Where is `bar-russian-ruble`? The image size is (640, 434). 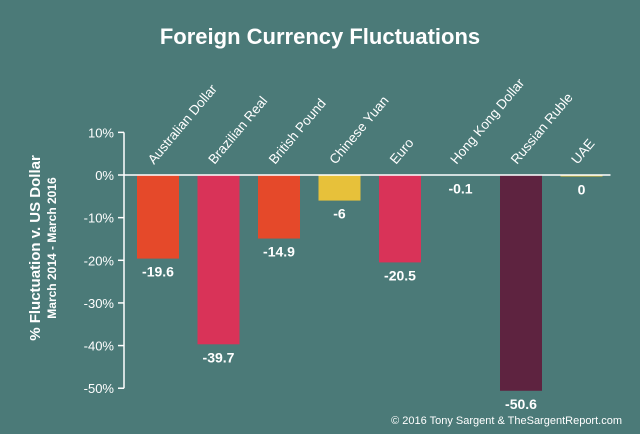 bar-russian-ruble is located at coordinates (521, 283).